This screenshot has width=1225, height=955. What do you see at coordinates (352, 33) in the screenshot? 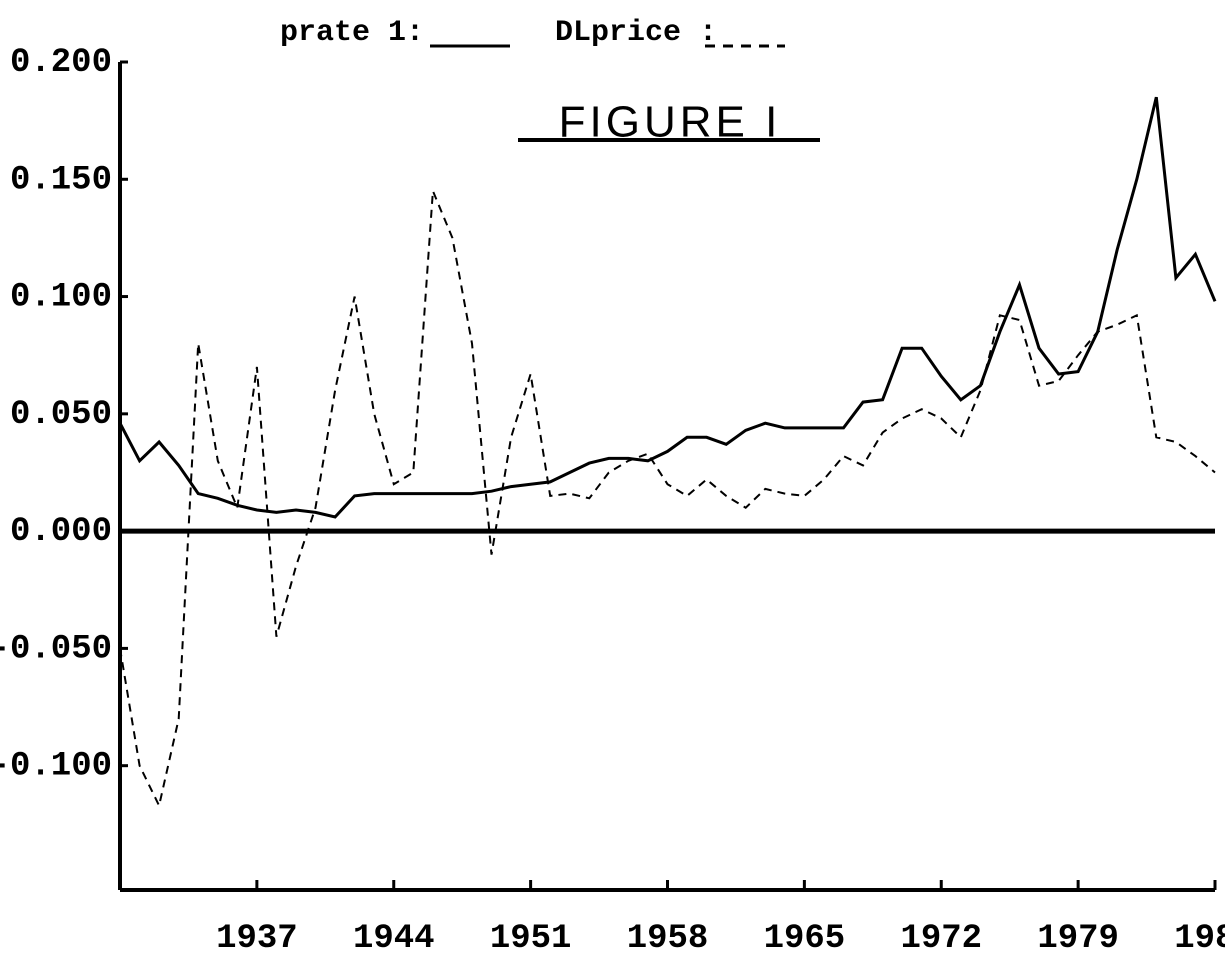
I see `legend-label: prate 1:` at bounding box center [352, 33].